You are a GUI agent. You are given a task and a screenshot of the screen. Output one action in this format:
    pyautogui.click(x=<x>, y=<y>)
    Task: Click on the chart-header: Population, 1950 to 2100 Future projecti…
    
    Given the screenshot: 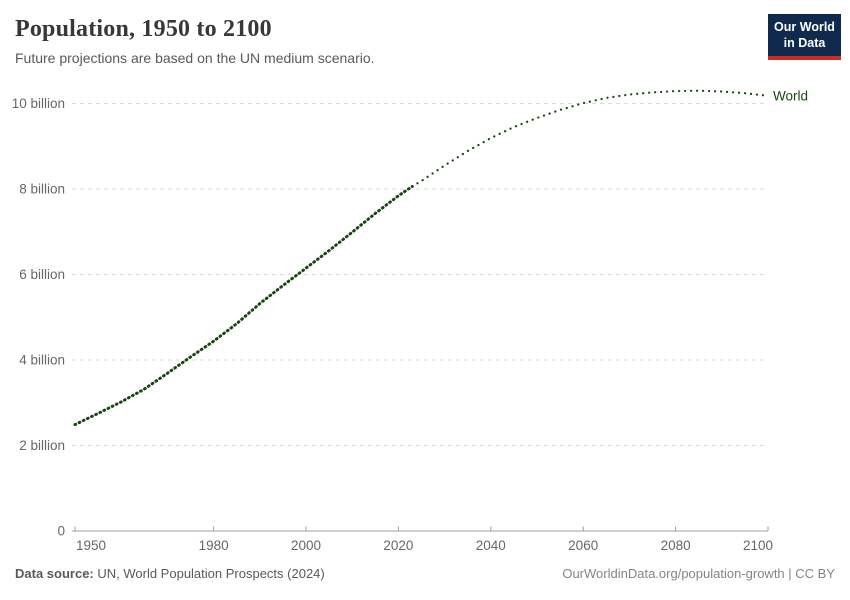 What is the action you would take?
    pyautogui.click(x=195, y=41)
    